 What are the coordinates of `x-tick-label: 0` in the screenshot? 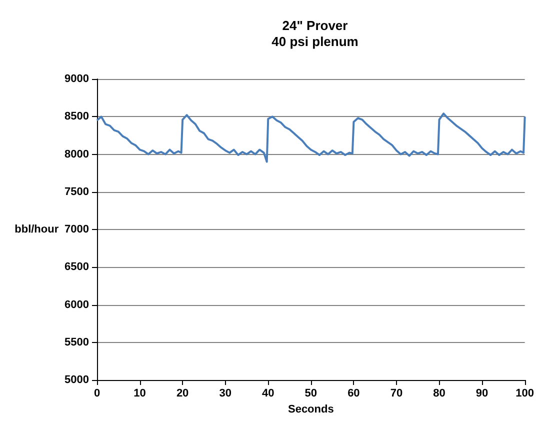 It's located at (97, 394).